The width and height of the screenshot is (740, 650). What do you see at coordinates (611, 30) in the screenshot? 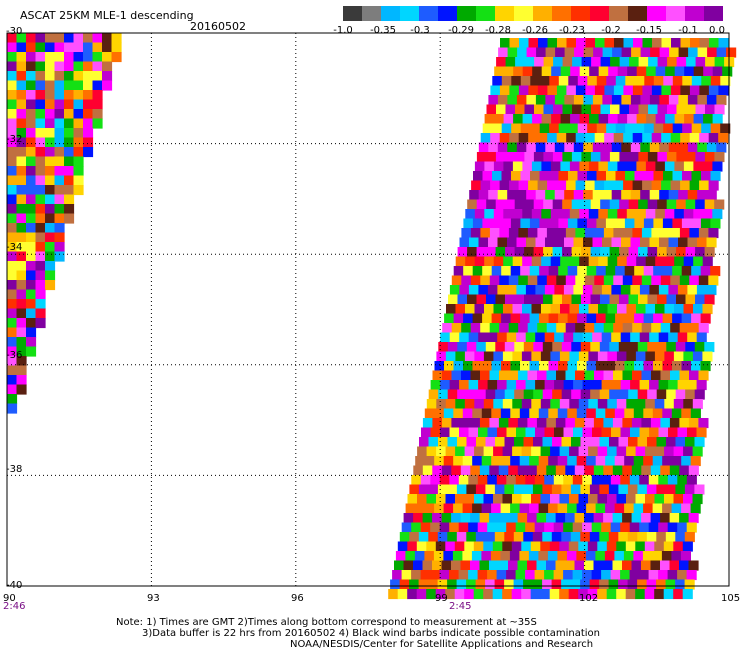
I see `colorbar-label: -0.2` at bounding box center [611, 30].